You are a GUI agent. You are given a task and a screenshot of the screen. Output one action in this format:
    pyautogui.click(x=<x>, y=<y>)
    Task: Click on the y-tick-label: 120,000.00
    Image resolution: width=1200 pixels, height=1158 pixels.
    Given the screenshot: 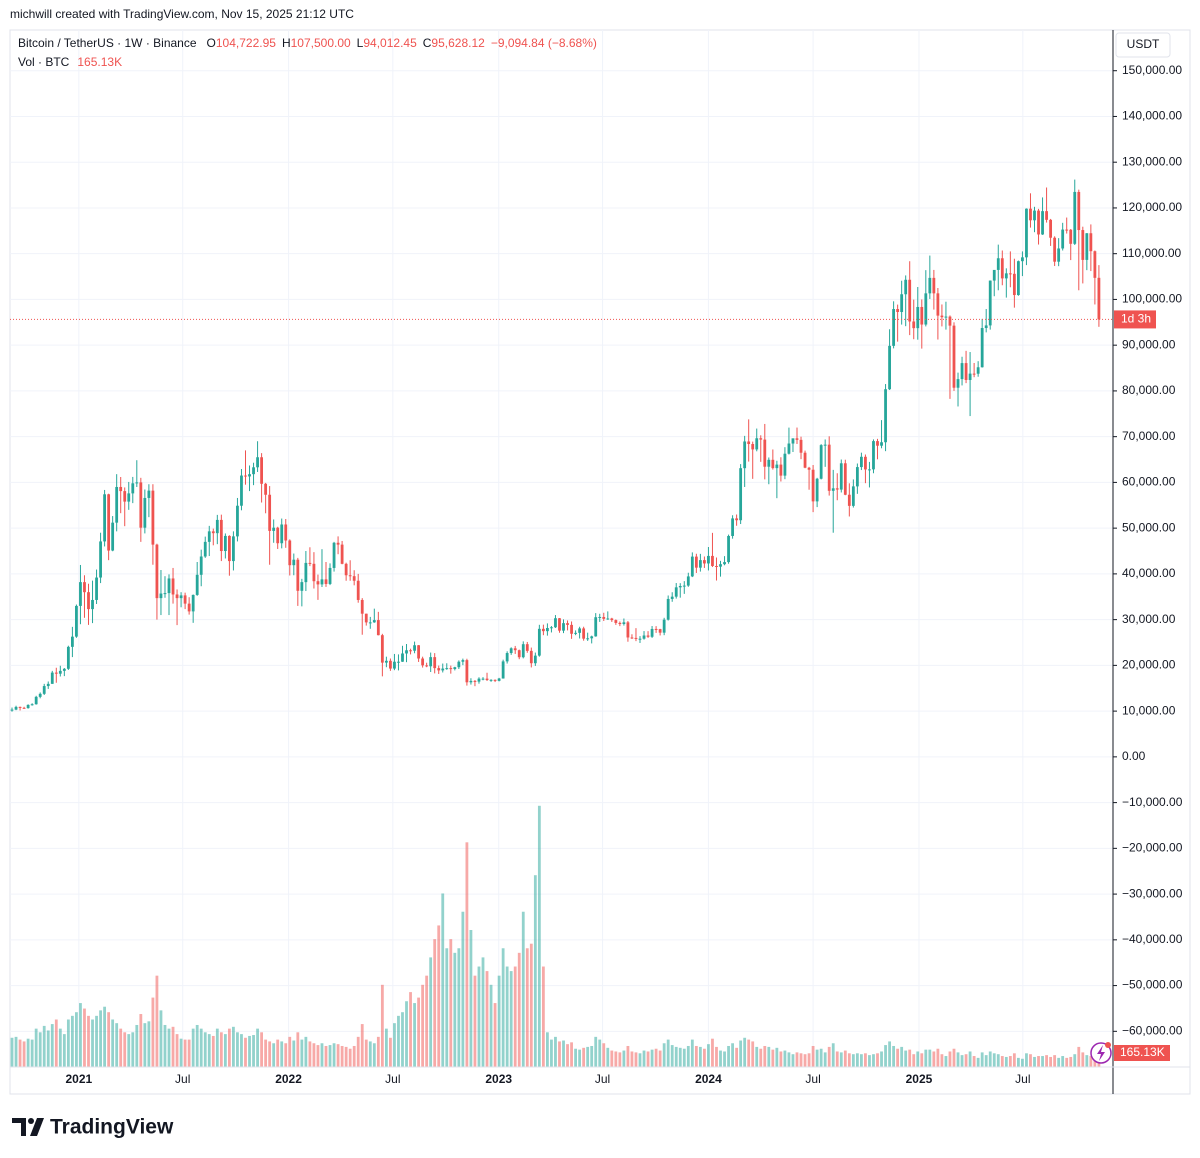 What is the action you would take?
    pyautogui.click(x=1152, y=207)
    